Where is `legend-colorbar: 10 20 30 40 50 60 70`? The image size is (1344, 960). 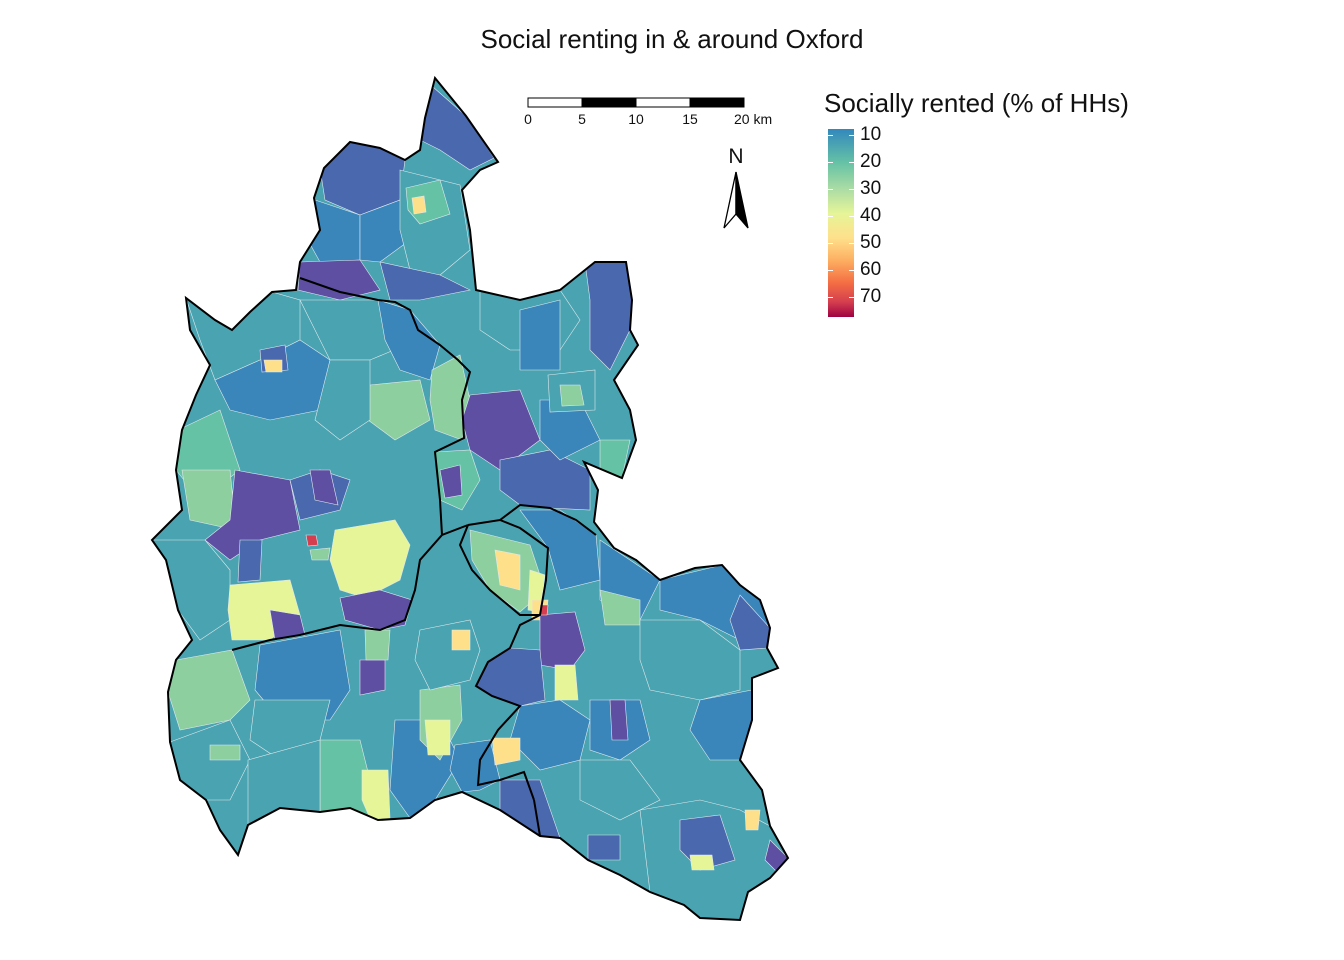 legend-colorbar: 10 20 30 40 50 60 70 is located at coordinates (976, 227).